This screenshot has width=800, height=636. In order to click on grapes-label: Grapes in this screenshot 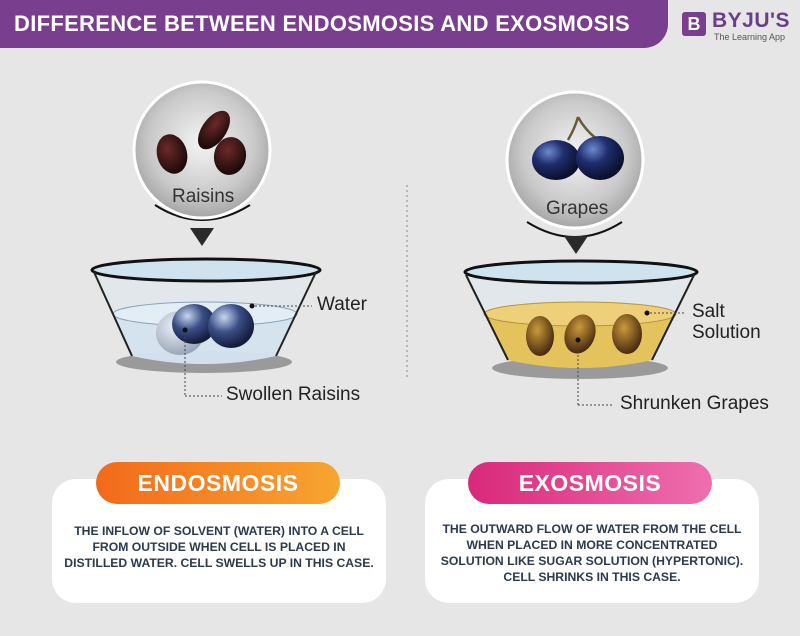, I will do `click(577, 208)`.